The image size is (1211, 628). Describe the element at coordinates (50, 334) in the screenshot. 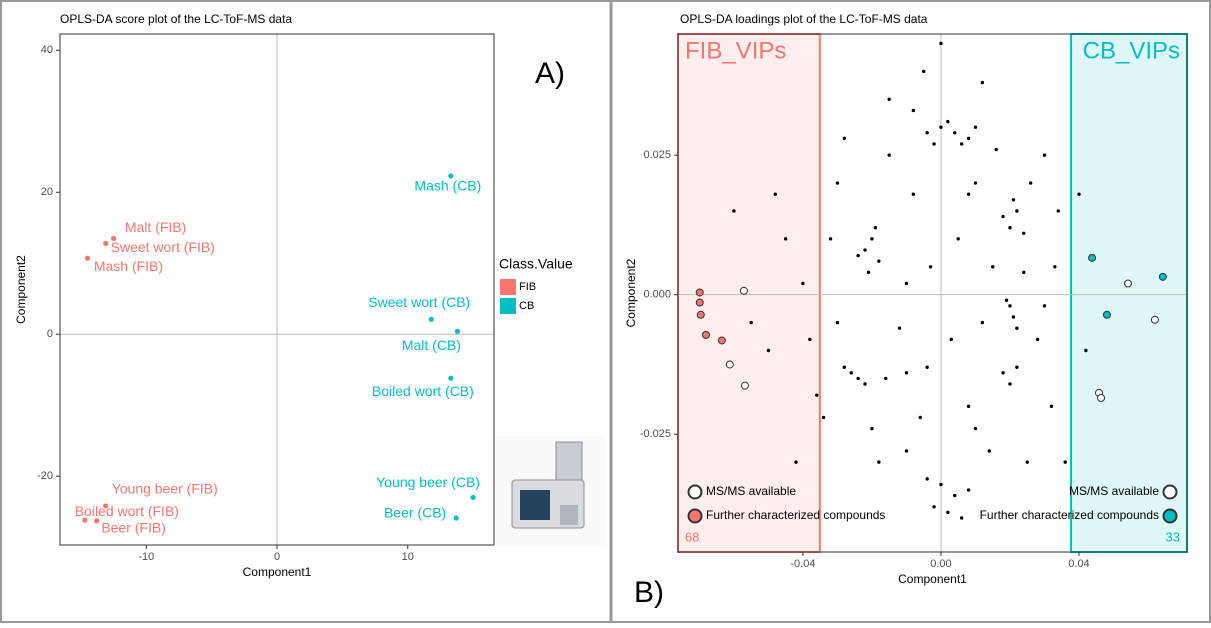

I see `y-tick-label: 0` at that location.